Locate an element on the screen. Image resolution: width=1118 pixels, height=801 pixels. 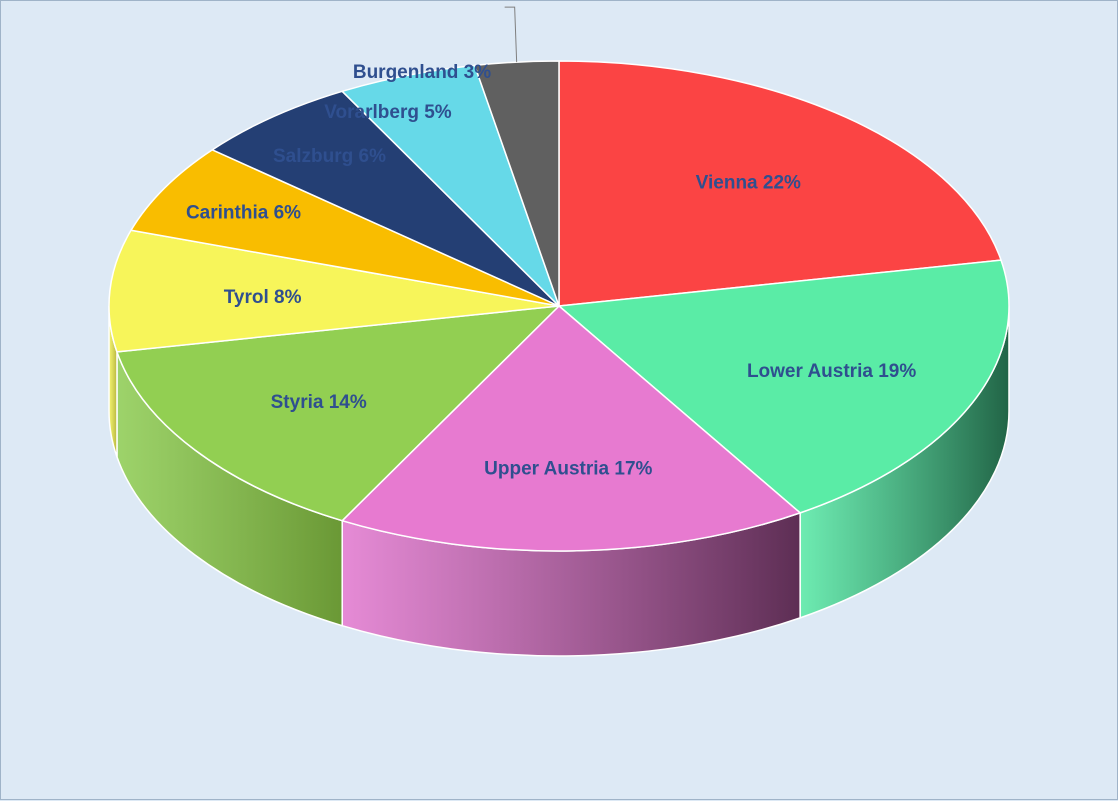
data-label-tyrol: Tyrol 8% is located at coordinates (263, 297).